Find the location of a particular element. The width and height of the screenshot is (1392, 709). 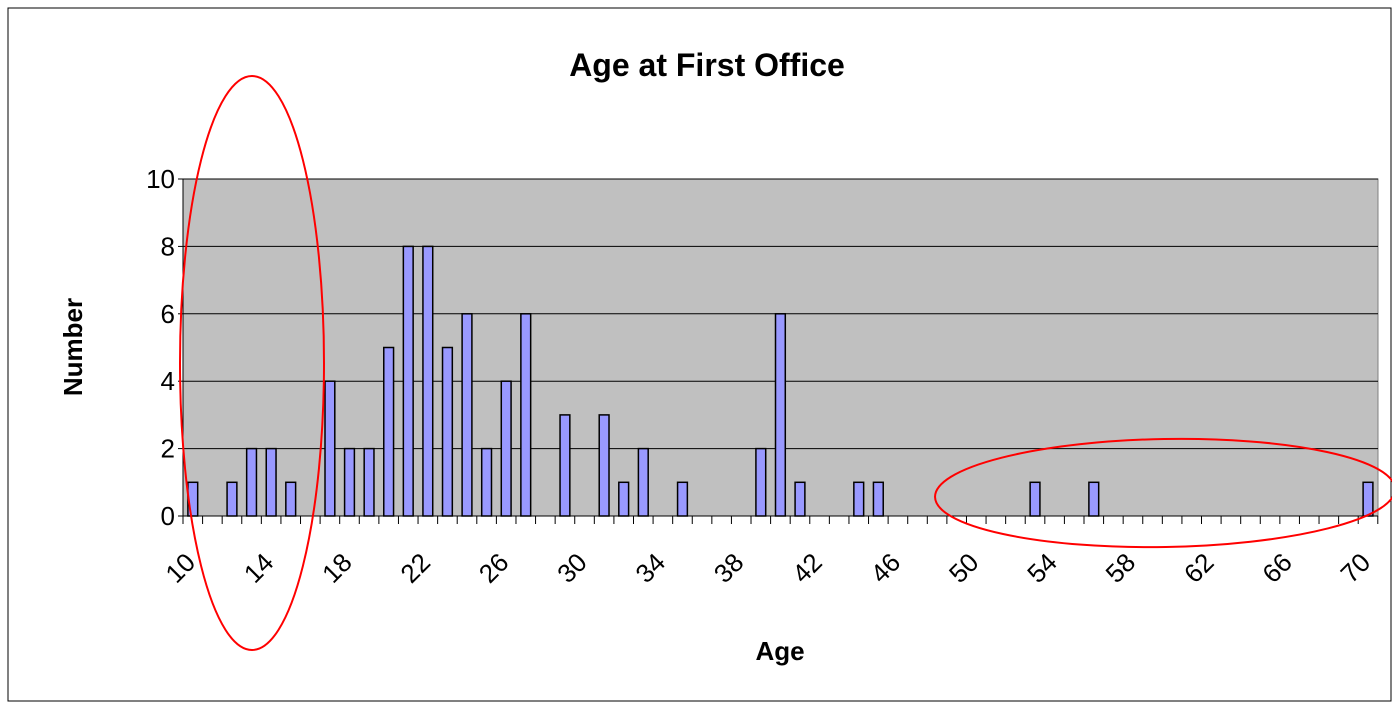

y-axis-label: Number is located at coordinates (73, 347).